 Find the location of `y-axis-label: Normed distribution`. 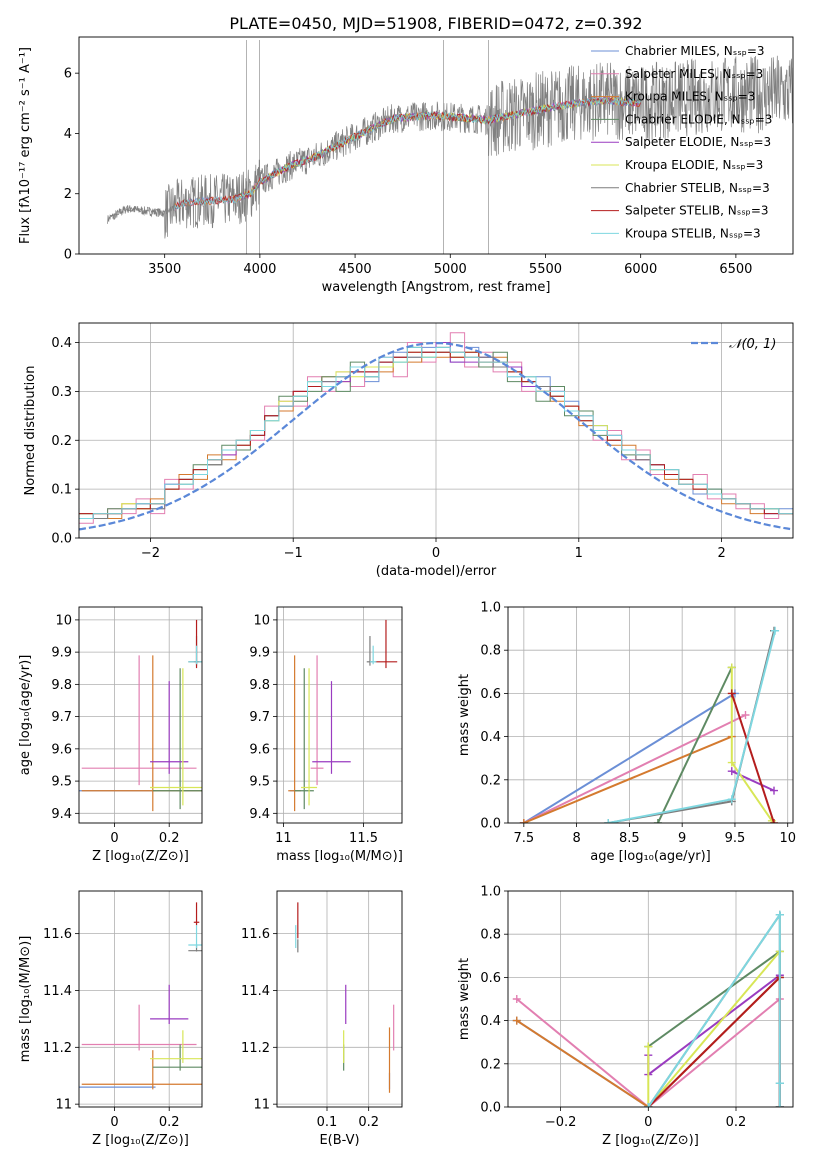

y-axis-label: Normed distribution is located at coordinates (30, 431).